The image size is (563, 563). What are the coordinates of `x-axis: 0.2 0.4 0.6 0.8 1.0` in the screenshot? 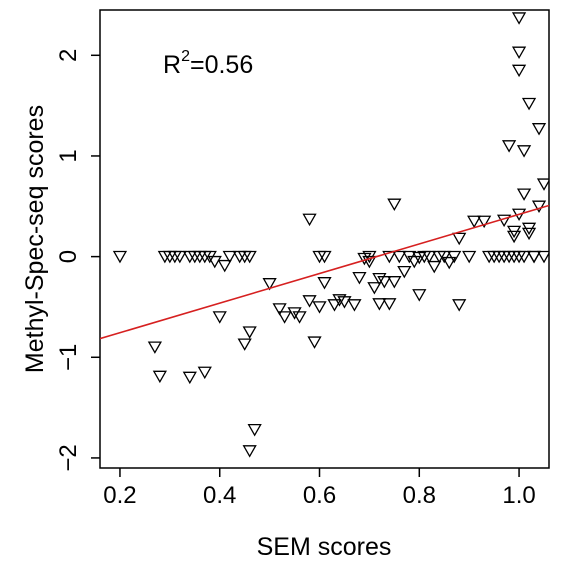 It's located at (319, 488).